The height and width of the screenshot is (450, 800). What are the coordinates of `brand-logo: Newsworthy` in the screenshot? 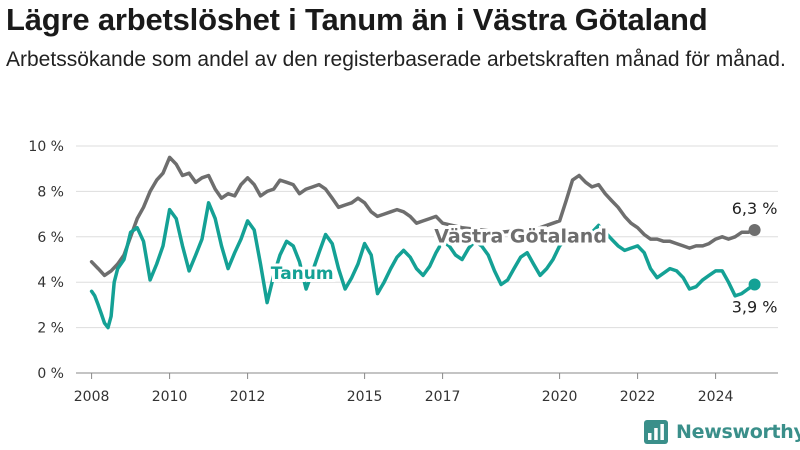 It's located at (722, 432).